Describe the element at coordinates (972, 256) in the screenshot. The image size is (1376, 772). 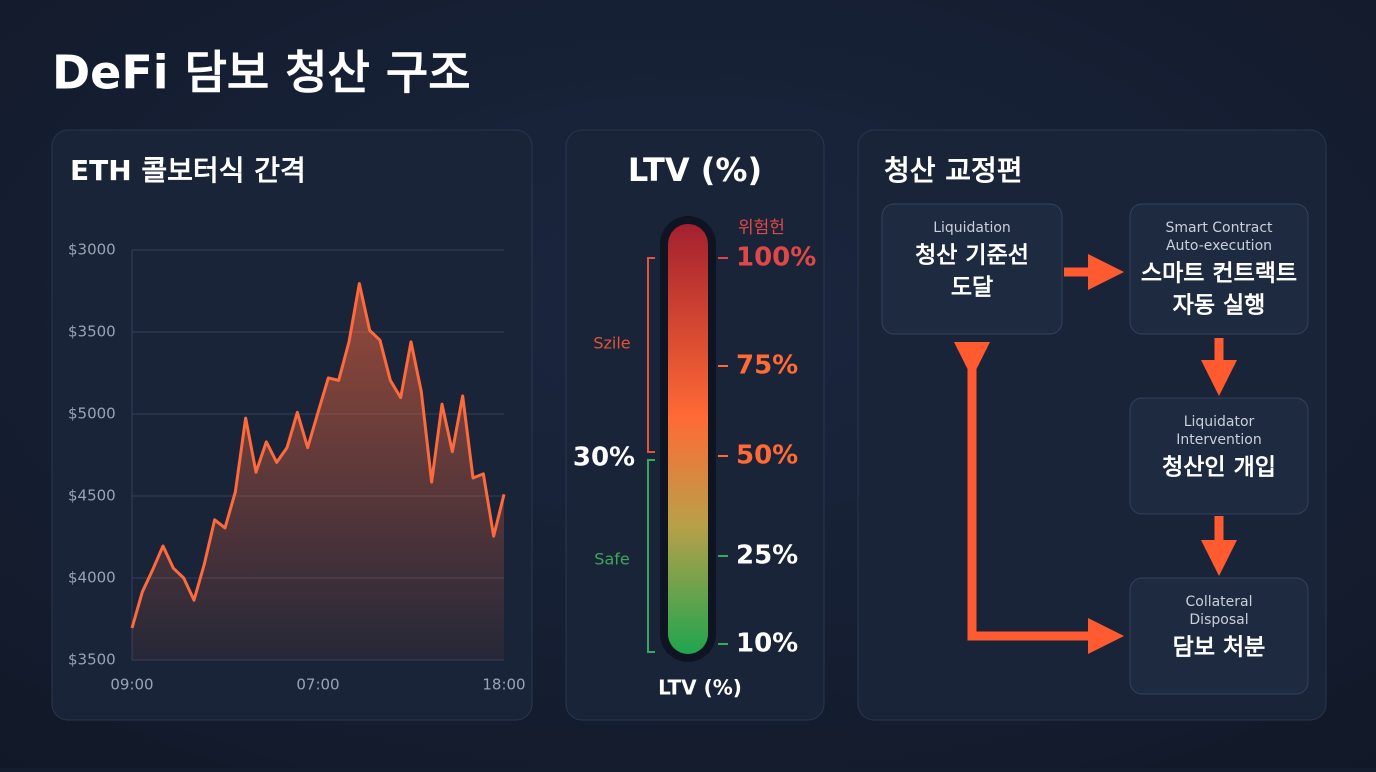
I see `node-ko-label: 청산 기준선` at that location.